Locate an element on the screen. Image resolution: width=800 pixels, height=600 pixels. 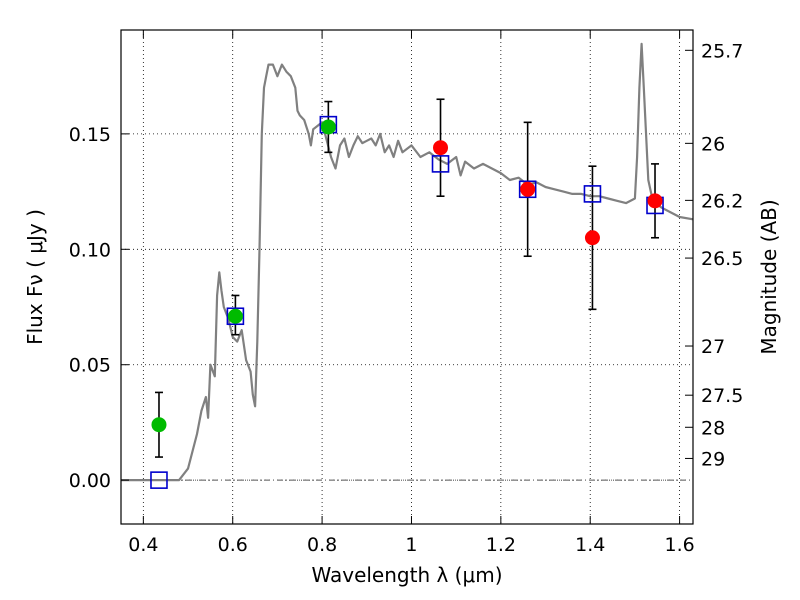
x-tick-label: 0.8 is located at coordinates (322, 545).